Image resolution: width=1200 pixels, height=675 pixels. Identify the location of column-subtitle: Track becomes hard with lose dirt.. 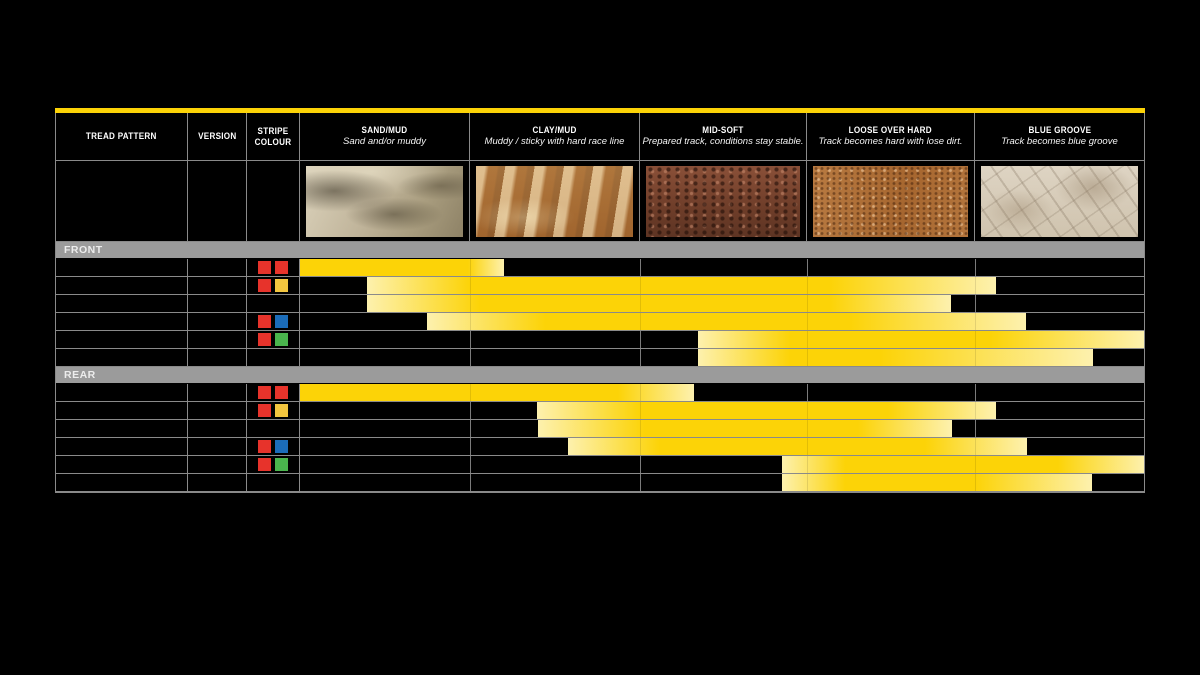
(890, 142).